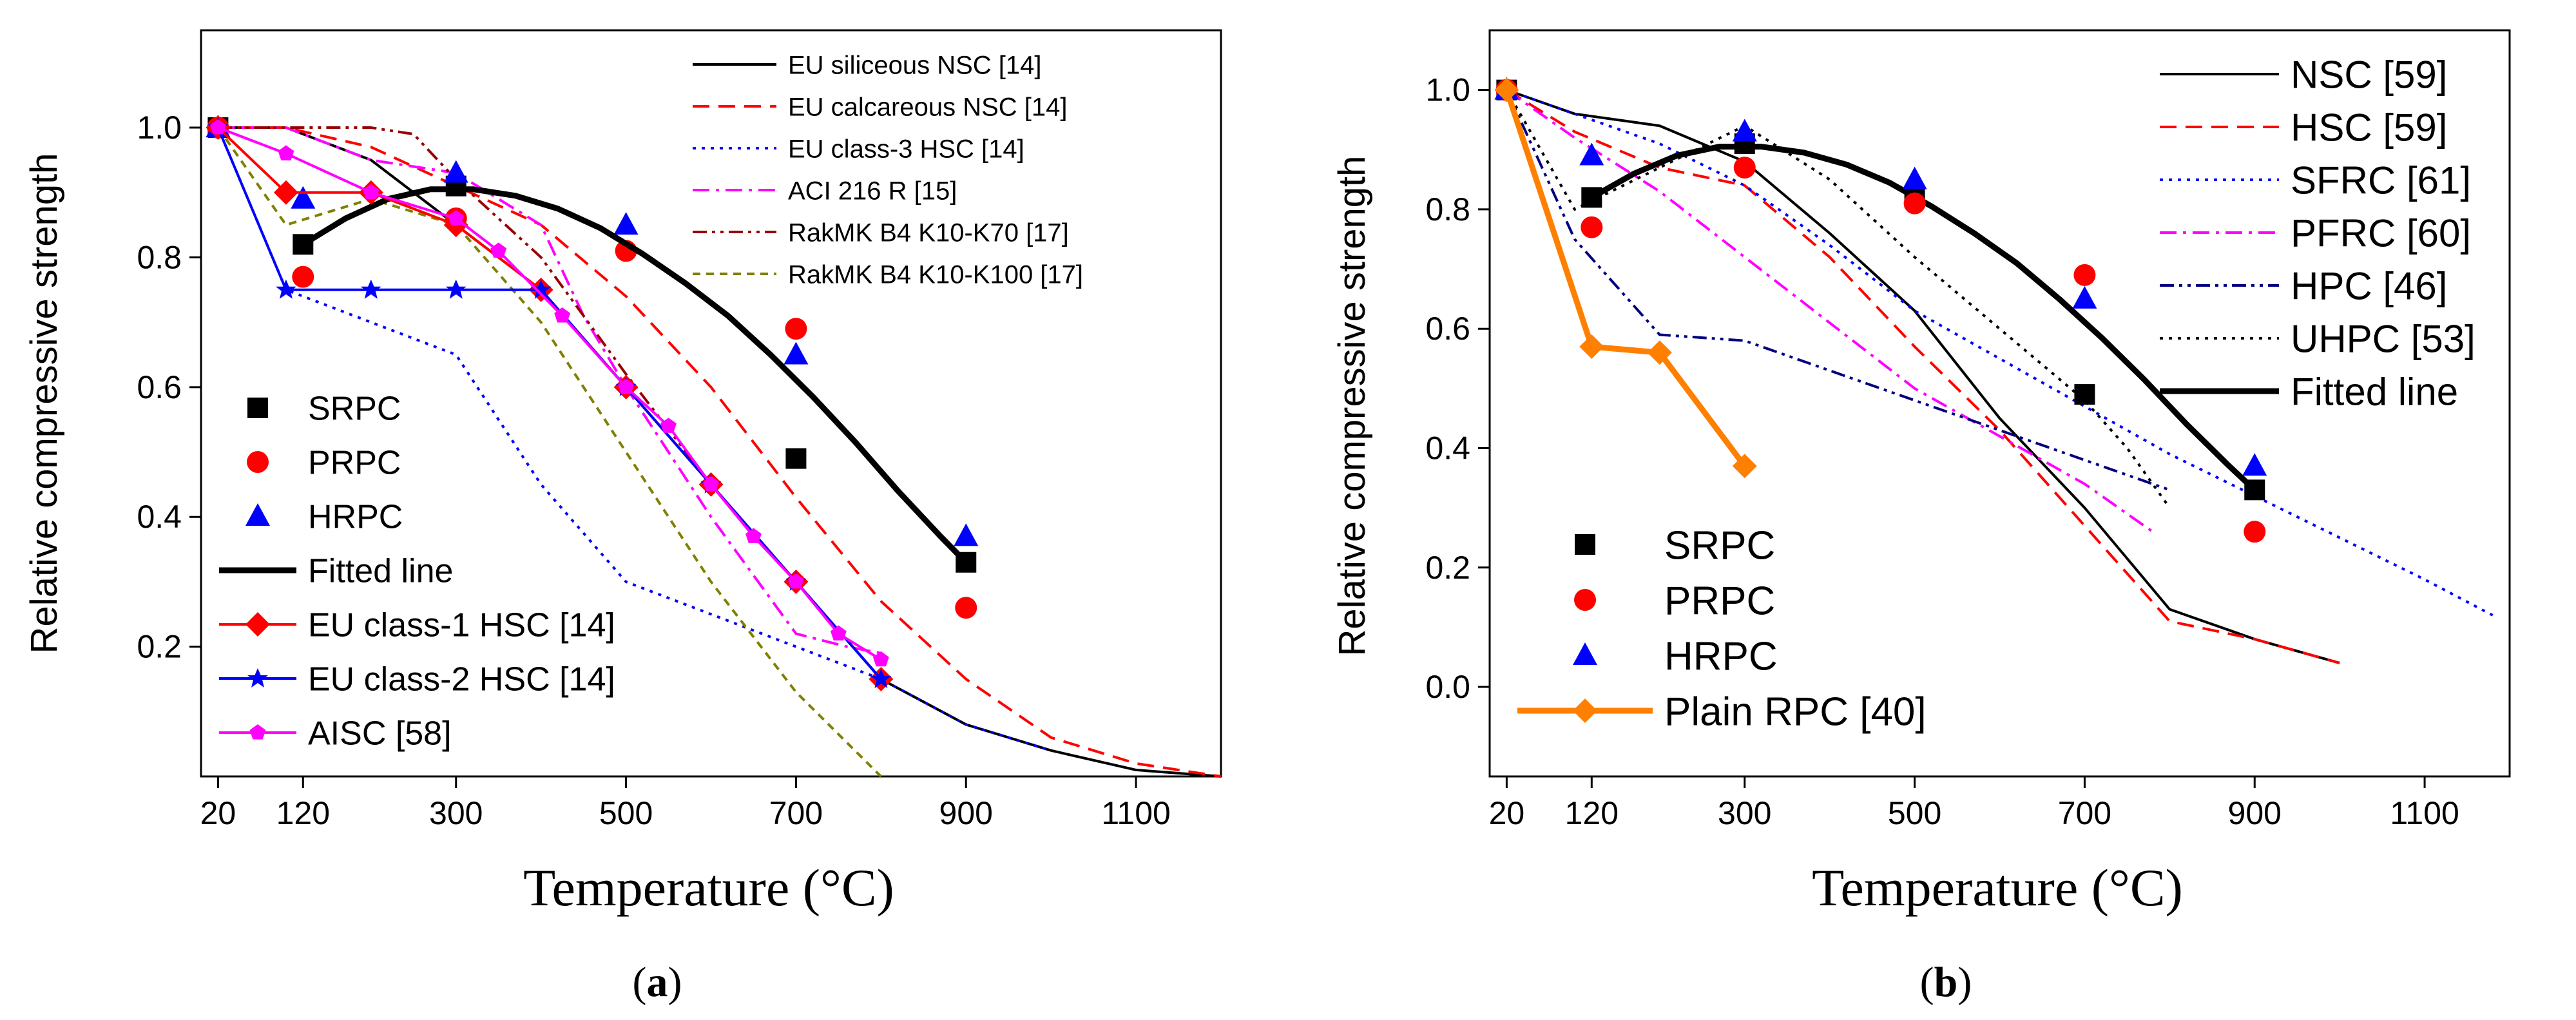 This screenshot has width=2576, height=1020. What do you see at coordinates (1447, 448) in the screenshot?
I see `panel-b-y-tick-label: 0.4` at bounding box center [1447, 448].